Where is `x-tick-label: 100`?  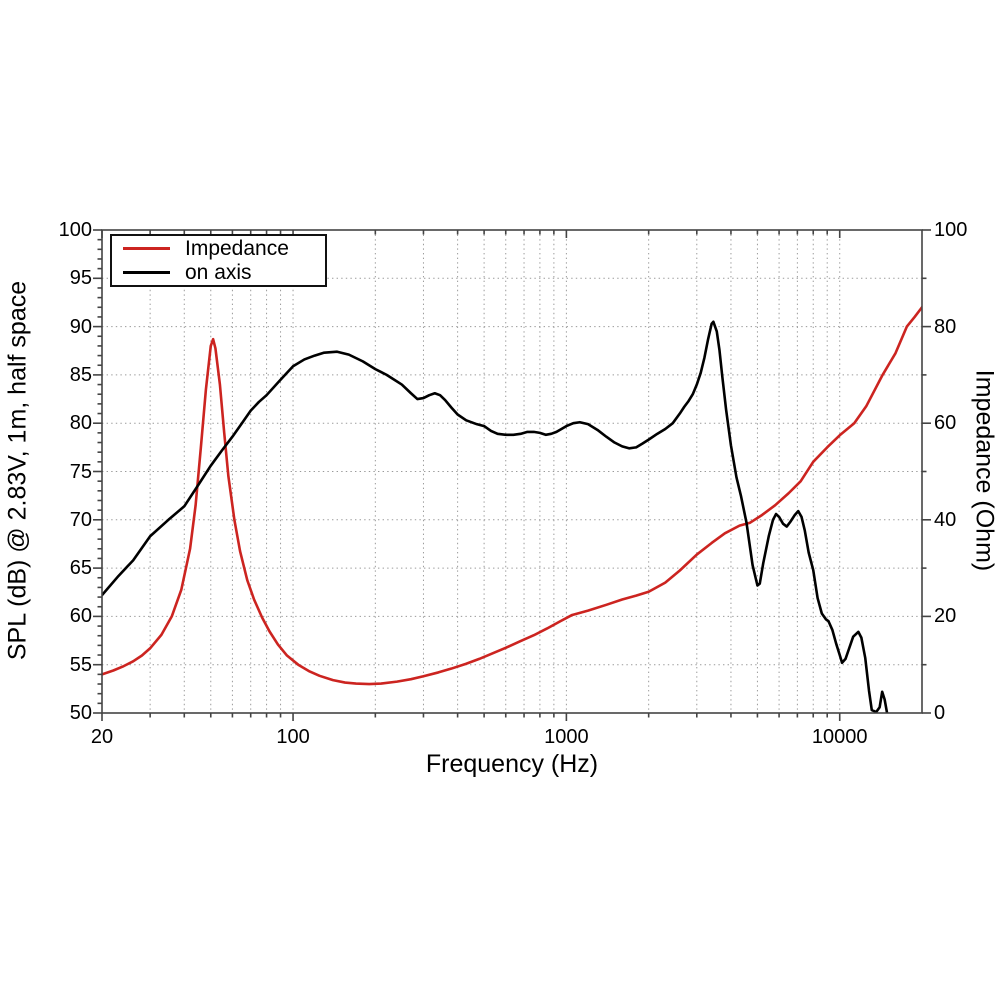 x-tick-label: 100 is located at coordinates (293, 737).